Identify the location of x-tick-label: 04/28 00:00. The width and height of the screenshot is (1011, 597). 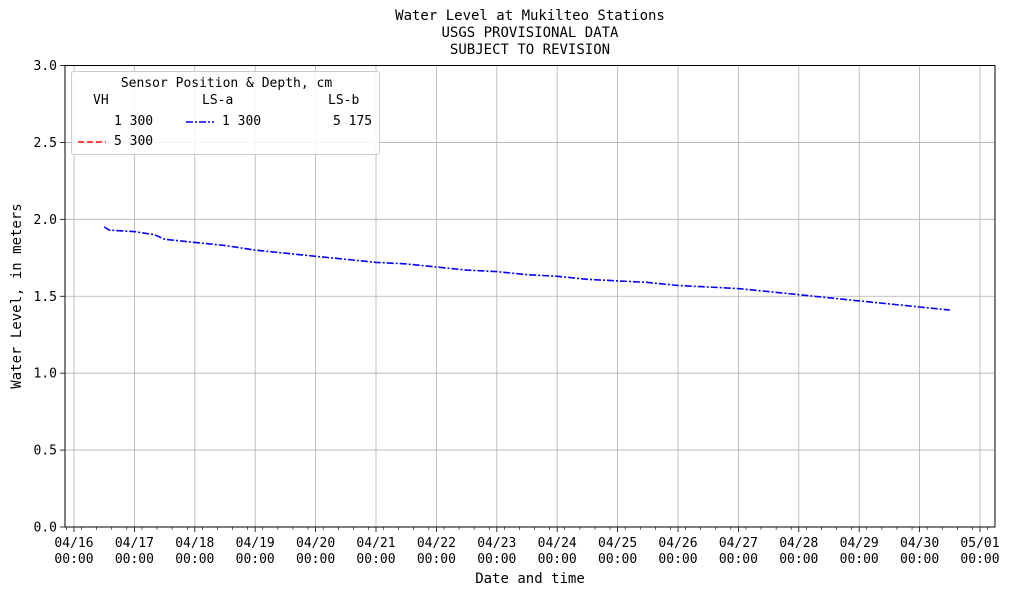
(798, 551).